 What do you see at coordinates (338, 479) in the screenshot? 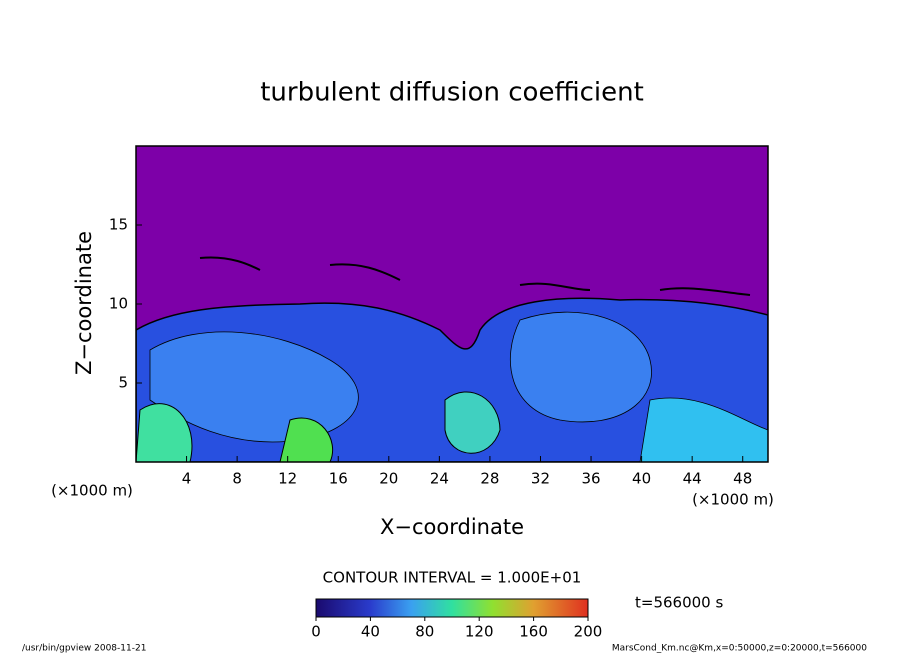
I see `x-tick-label: 16` at bounding box center [338, 479].